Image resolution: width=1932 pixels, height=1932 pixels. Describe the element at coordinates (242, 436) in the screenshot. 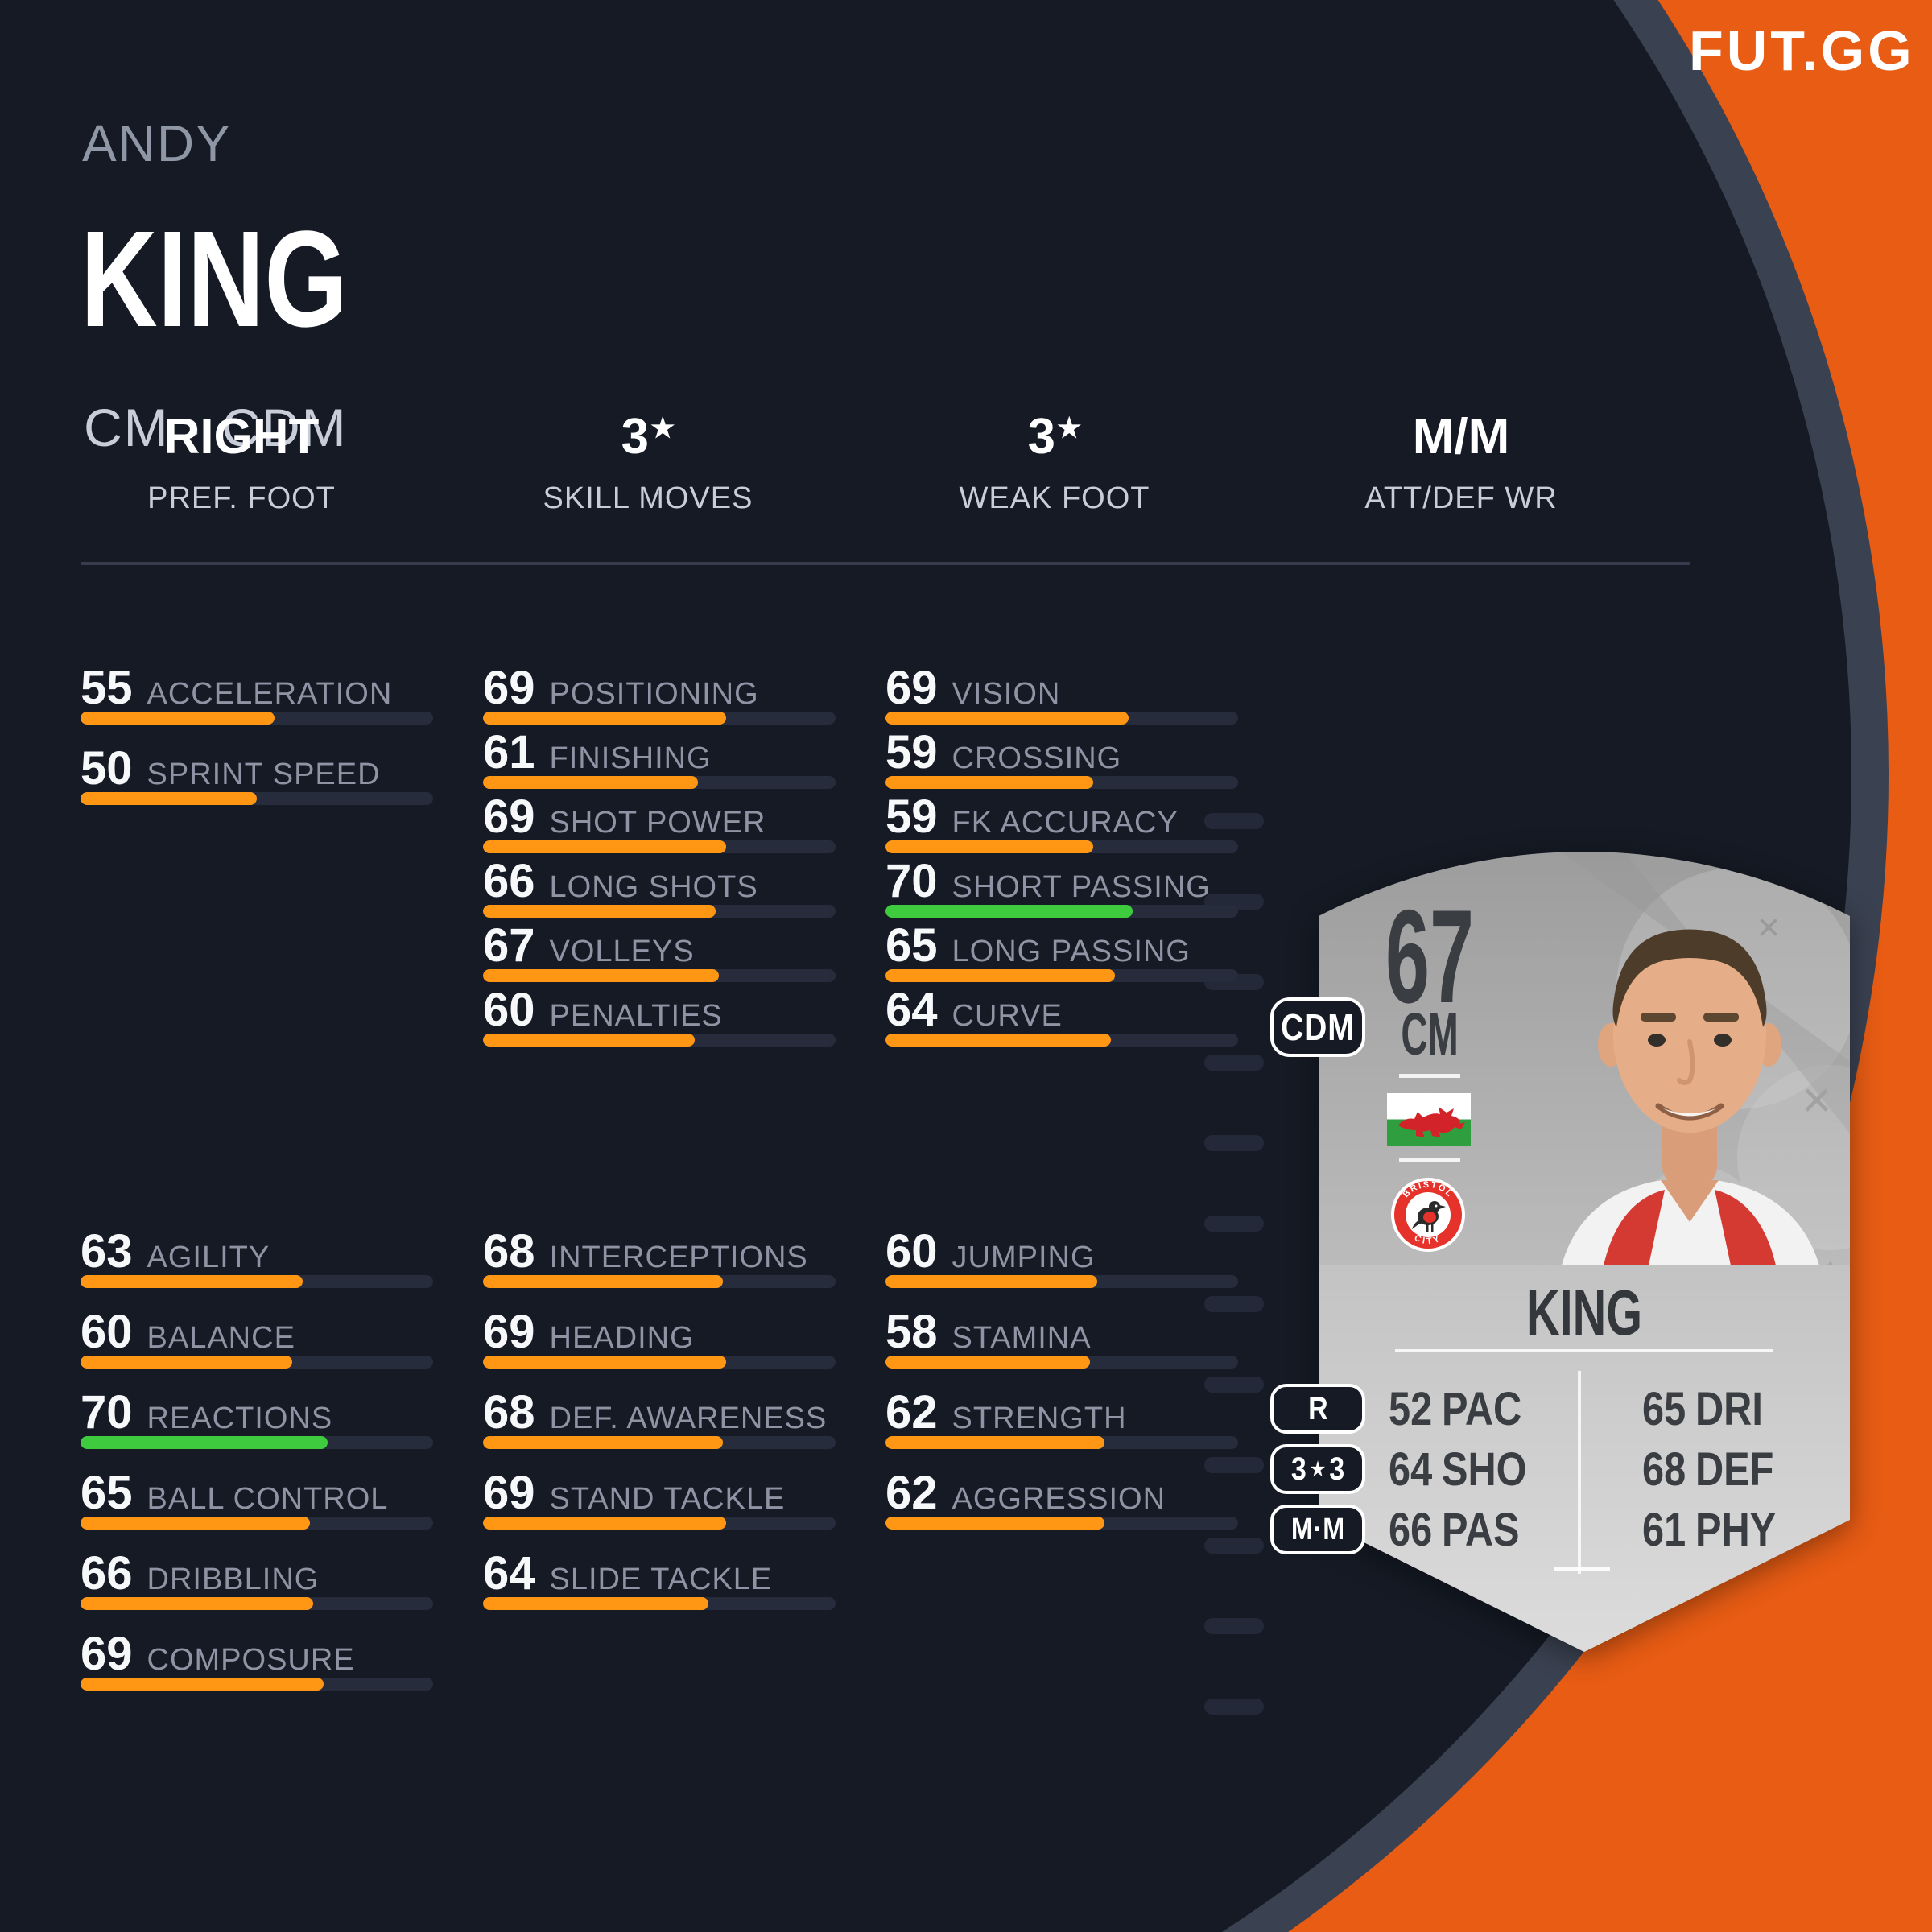

I see `summary-value: RIGHT` at that location.